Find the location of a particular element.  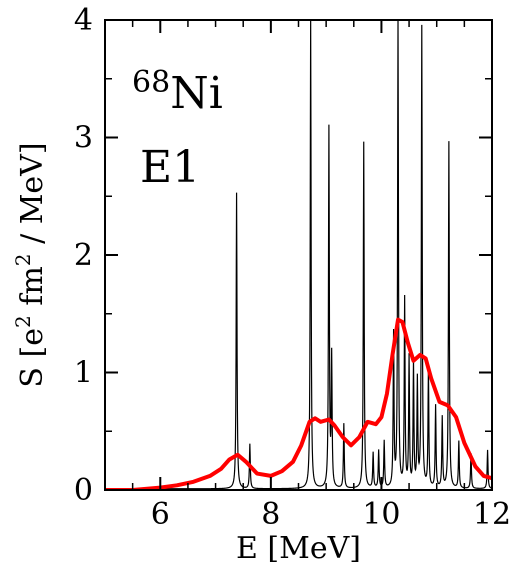

element-symbol: Ni is located at coordinates (196, 93).